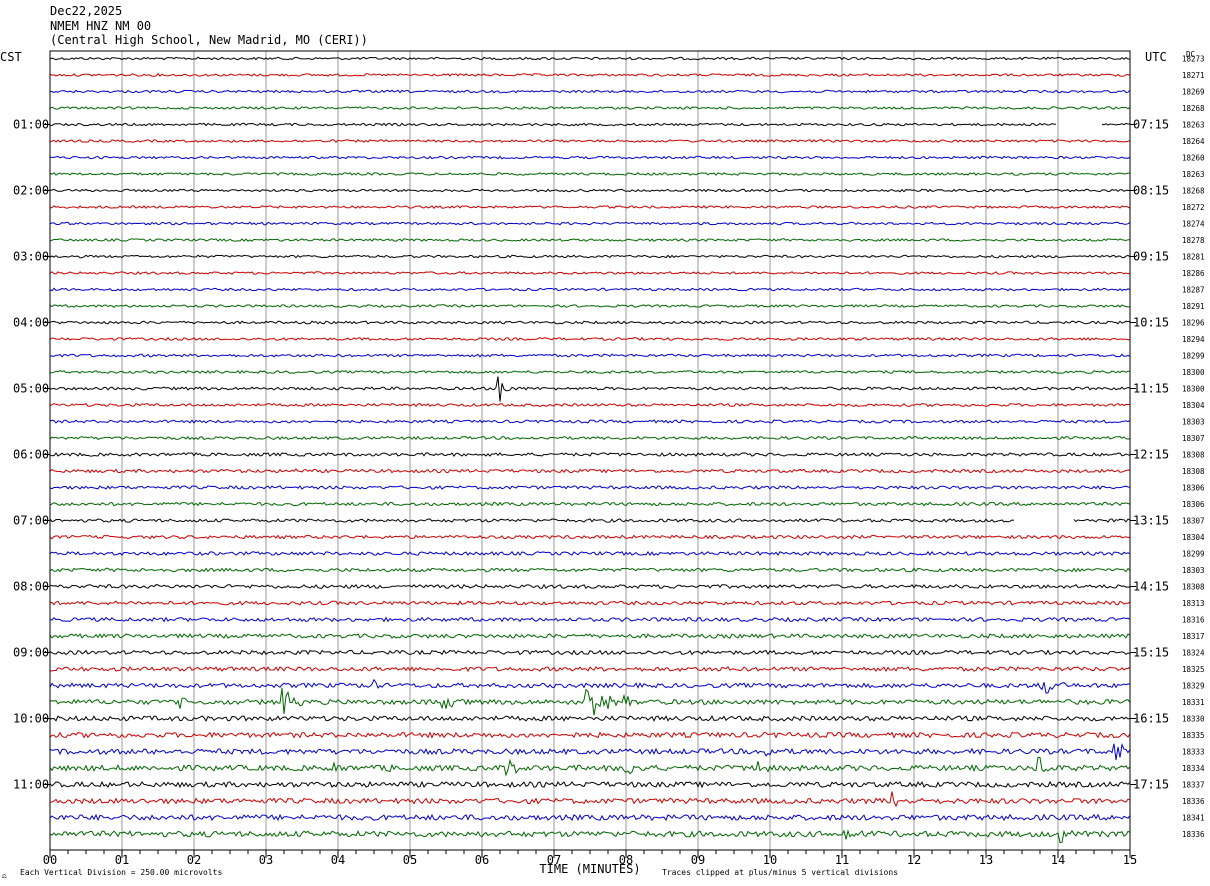 Image resolution: width=1210 pixels, height=886 pixels. Describe the element at coordinates (1130, 860) in the screenshot. I see `x-tick-label: 15` at that location.